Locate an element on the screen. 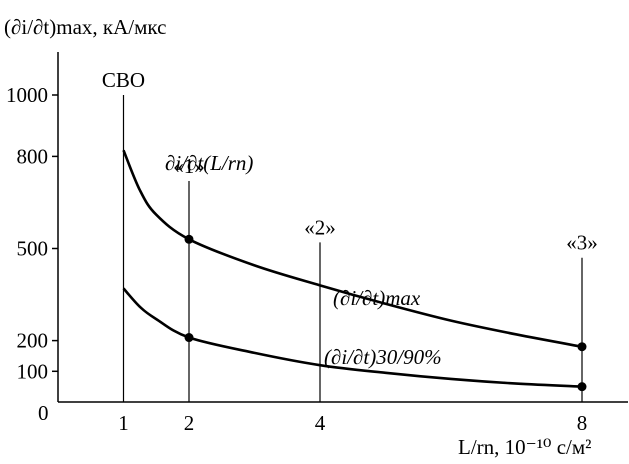 Image resolution: width=629 pixels, height=464 pixels. y-tick-label: 800 is located at coordinates (33, 156).